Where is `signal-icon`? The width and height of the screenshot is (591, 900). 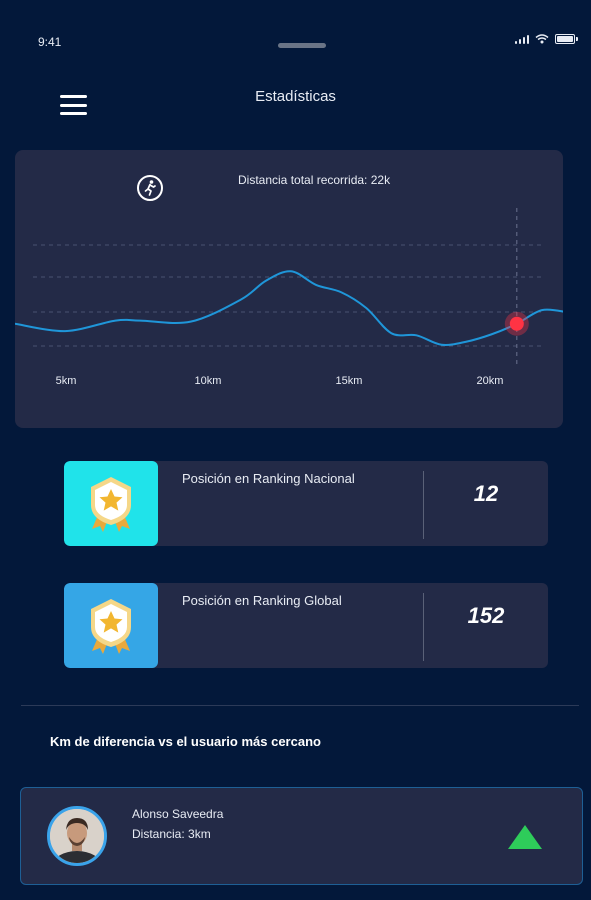 signal-icon is located at coordinates (521, 39).